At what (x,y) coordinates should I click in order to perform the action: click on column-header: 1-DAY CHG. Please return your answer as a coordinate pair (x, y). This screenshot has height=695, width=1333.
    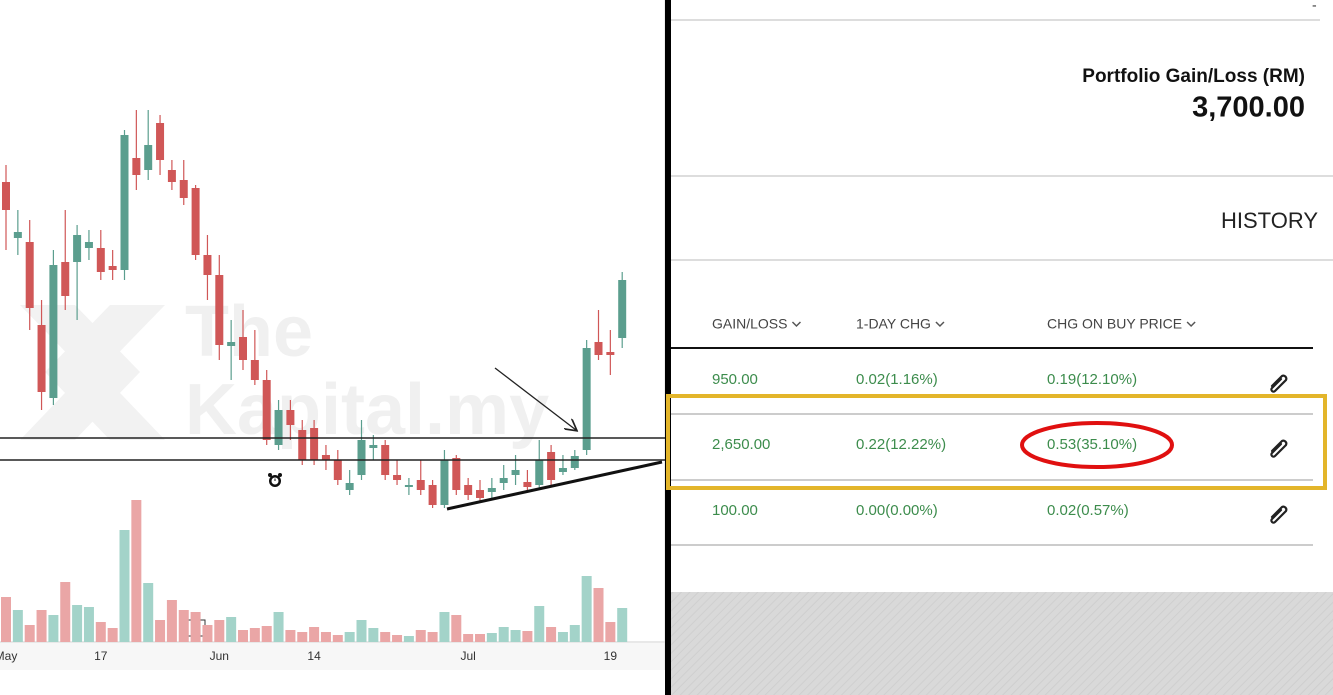
    Looking at the image, I should click on (893, 324).